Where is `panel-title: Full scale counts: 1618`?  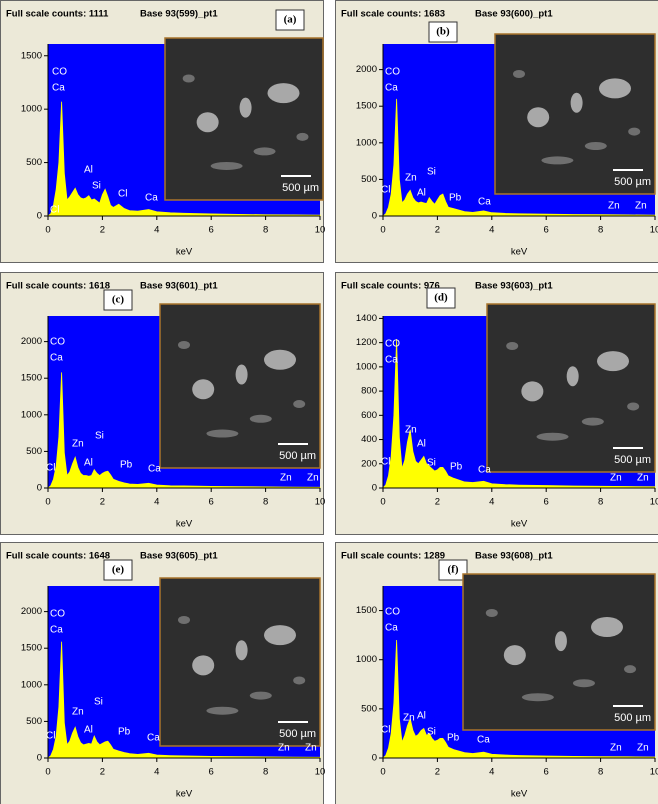
panel-title: Full scale counts: 1618 is located at coordinates (58, 286).